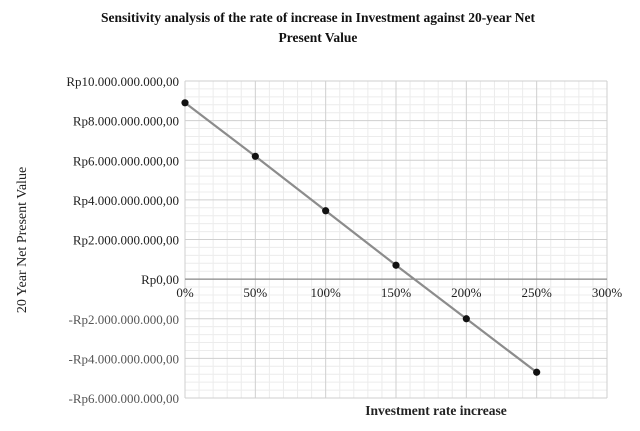 This screenshot has width=640, height=431. What do you see at coordinates (122, 81) in the screenshot?
I see `y-tick-label: Rp10.000.000.000,00` at bounding box center [122, 81].